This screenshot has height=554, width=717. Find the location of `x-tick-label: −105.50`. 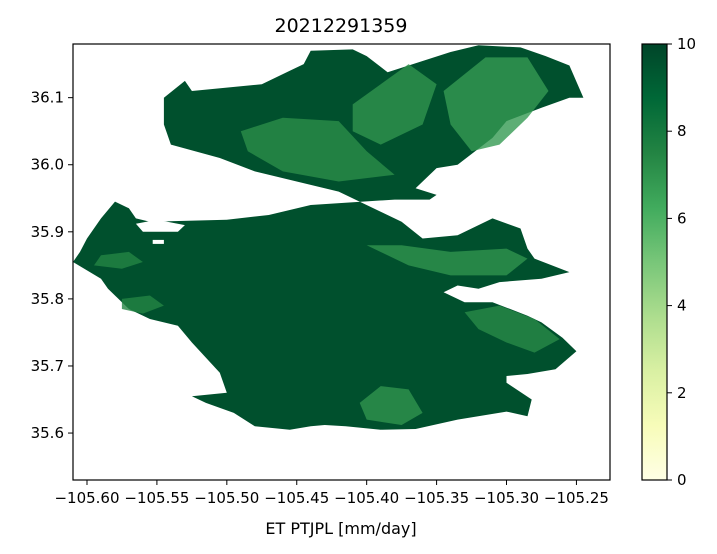

x-tick-label: −105.50 is located at coordinates (226, 498).